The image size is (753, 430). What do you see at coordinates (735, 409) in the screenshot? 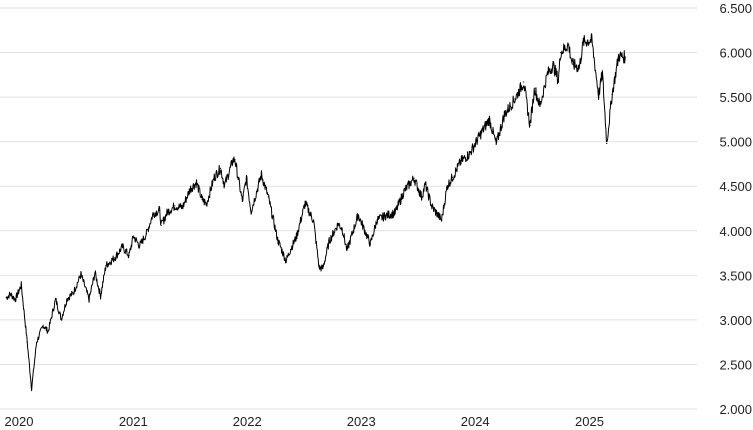
I see `y-tick-label: 2.000` at bounding box center [735, 409].